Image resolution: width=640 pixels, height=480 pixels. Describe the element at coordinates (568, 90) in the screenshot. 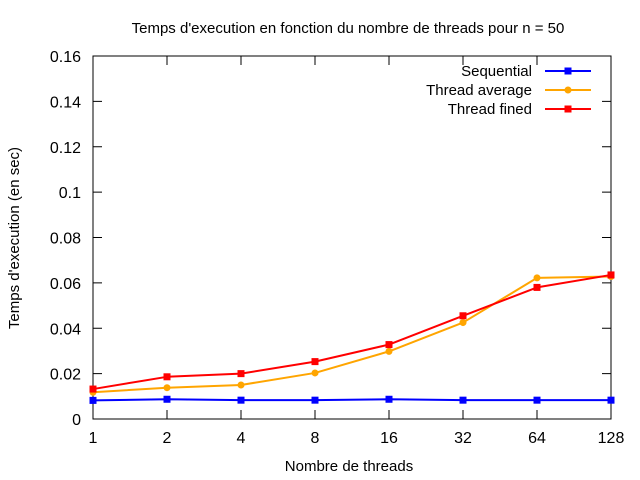

I see `legend-marker-thread-average` at that location.